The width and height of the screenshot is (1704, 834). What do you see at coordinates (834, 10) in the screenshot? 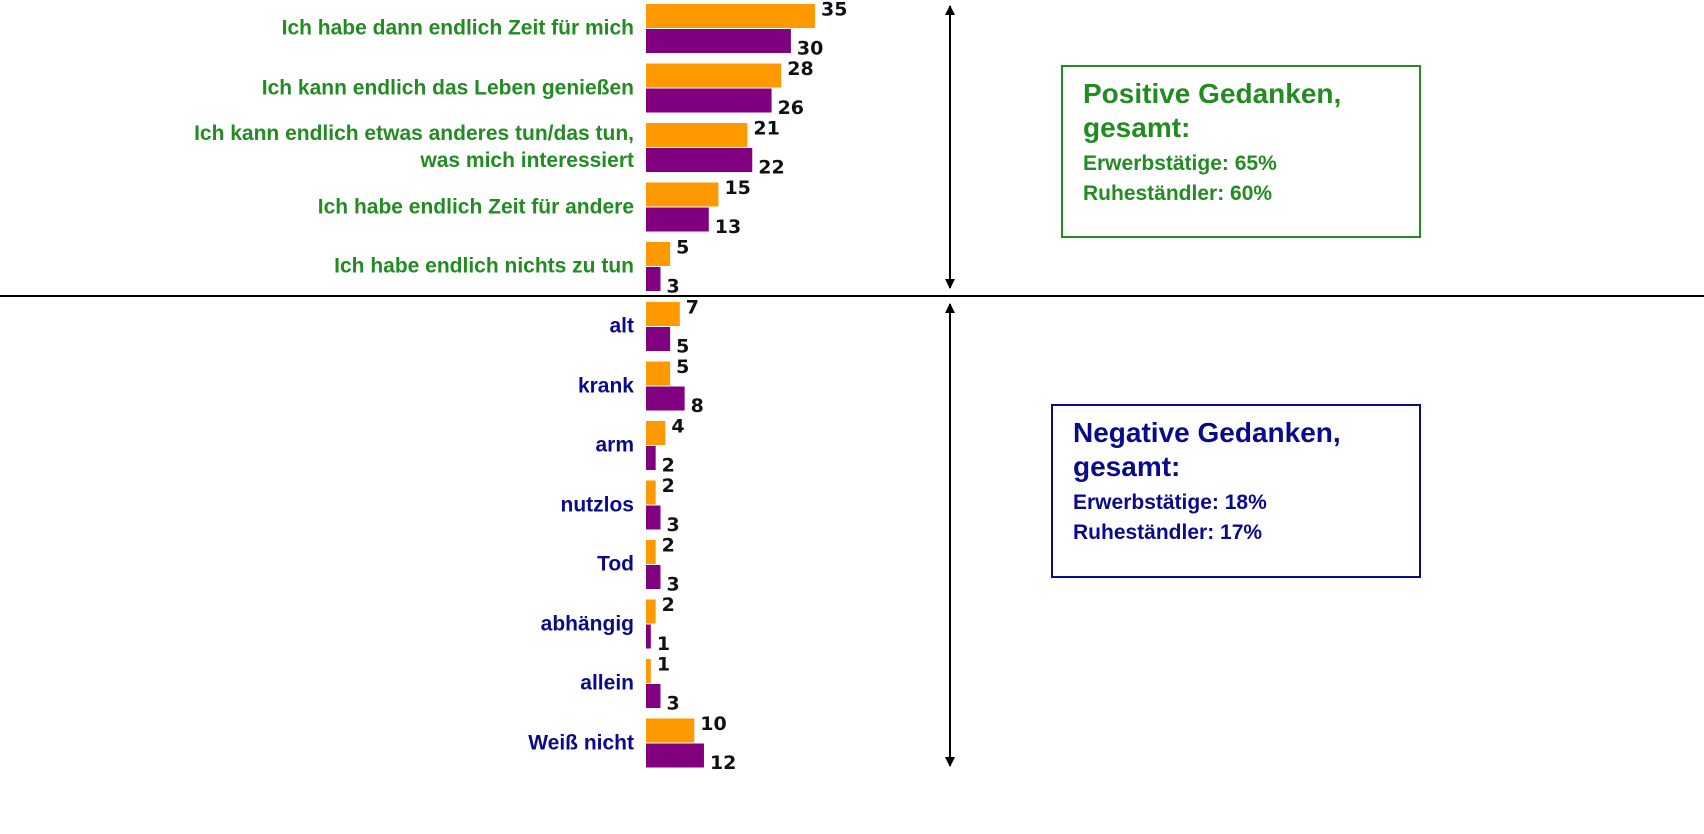
I see `value-label: 35` at bounding box center [834, 10].